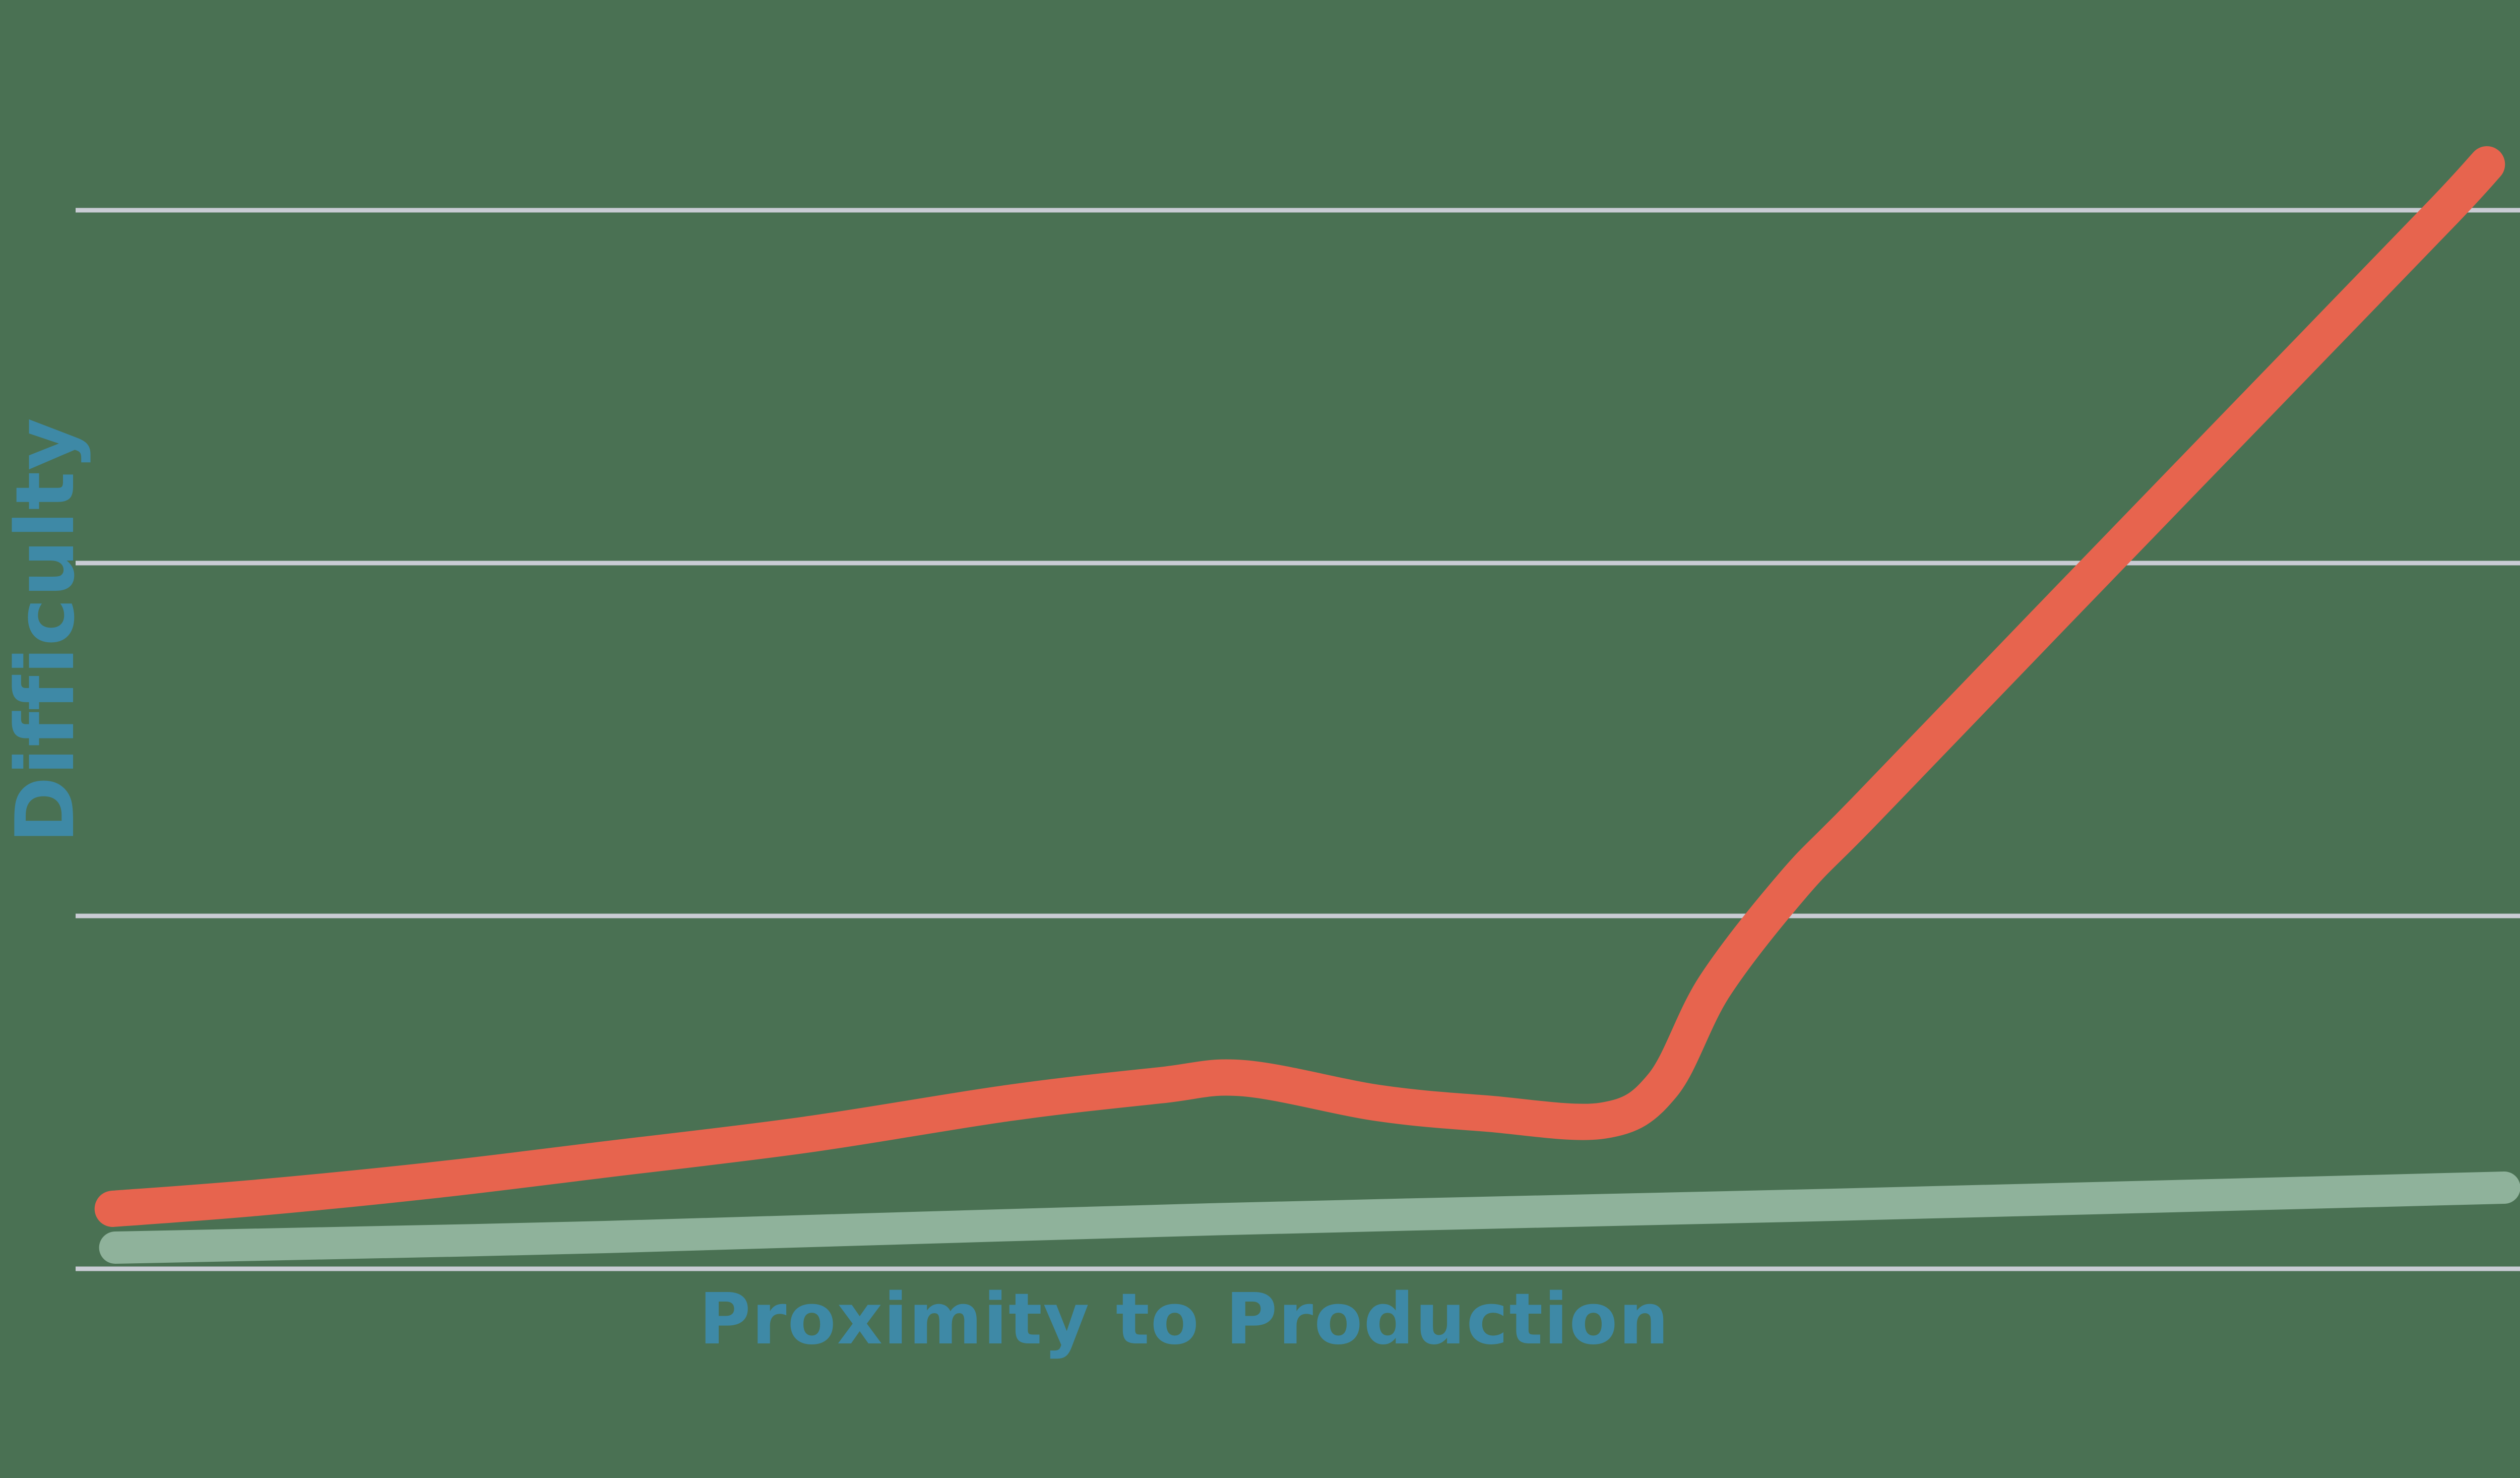  What do you see at coordinates (46, 630) in the screenshot?
I see `y-axis-label: Difficulty` at bounding box center [46, 630].